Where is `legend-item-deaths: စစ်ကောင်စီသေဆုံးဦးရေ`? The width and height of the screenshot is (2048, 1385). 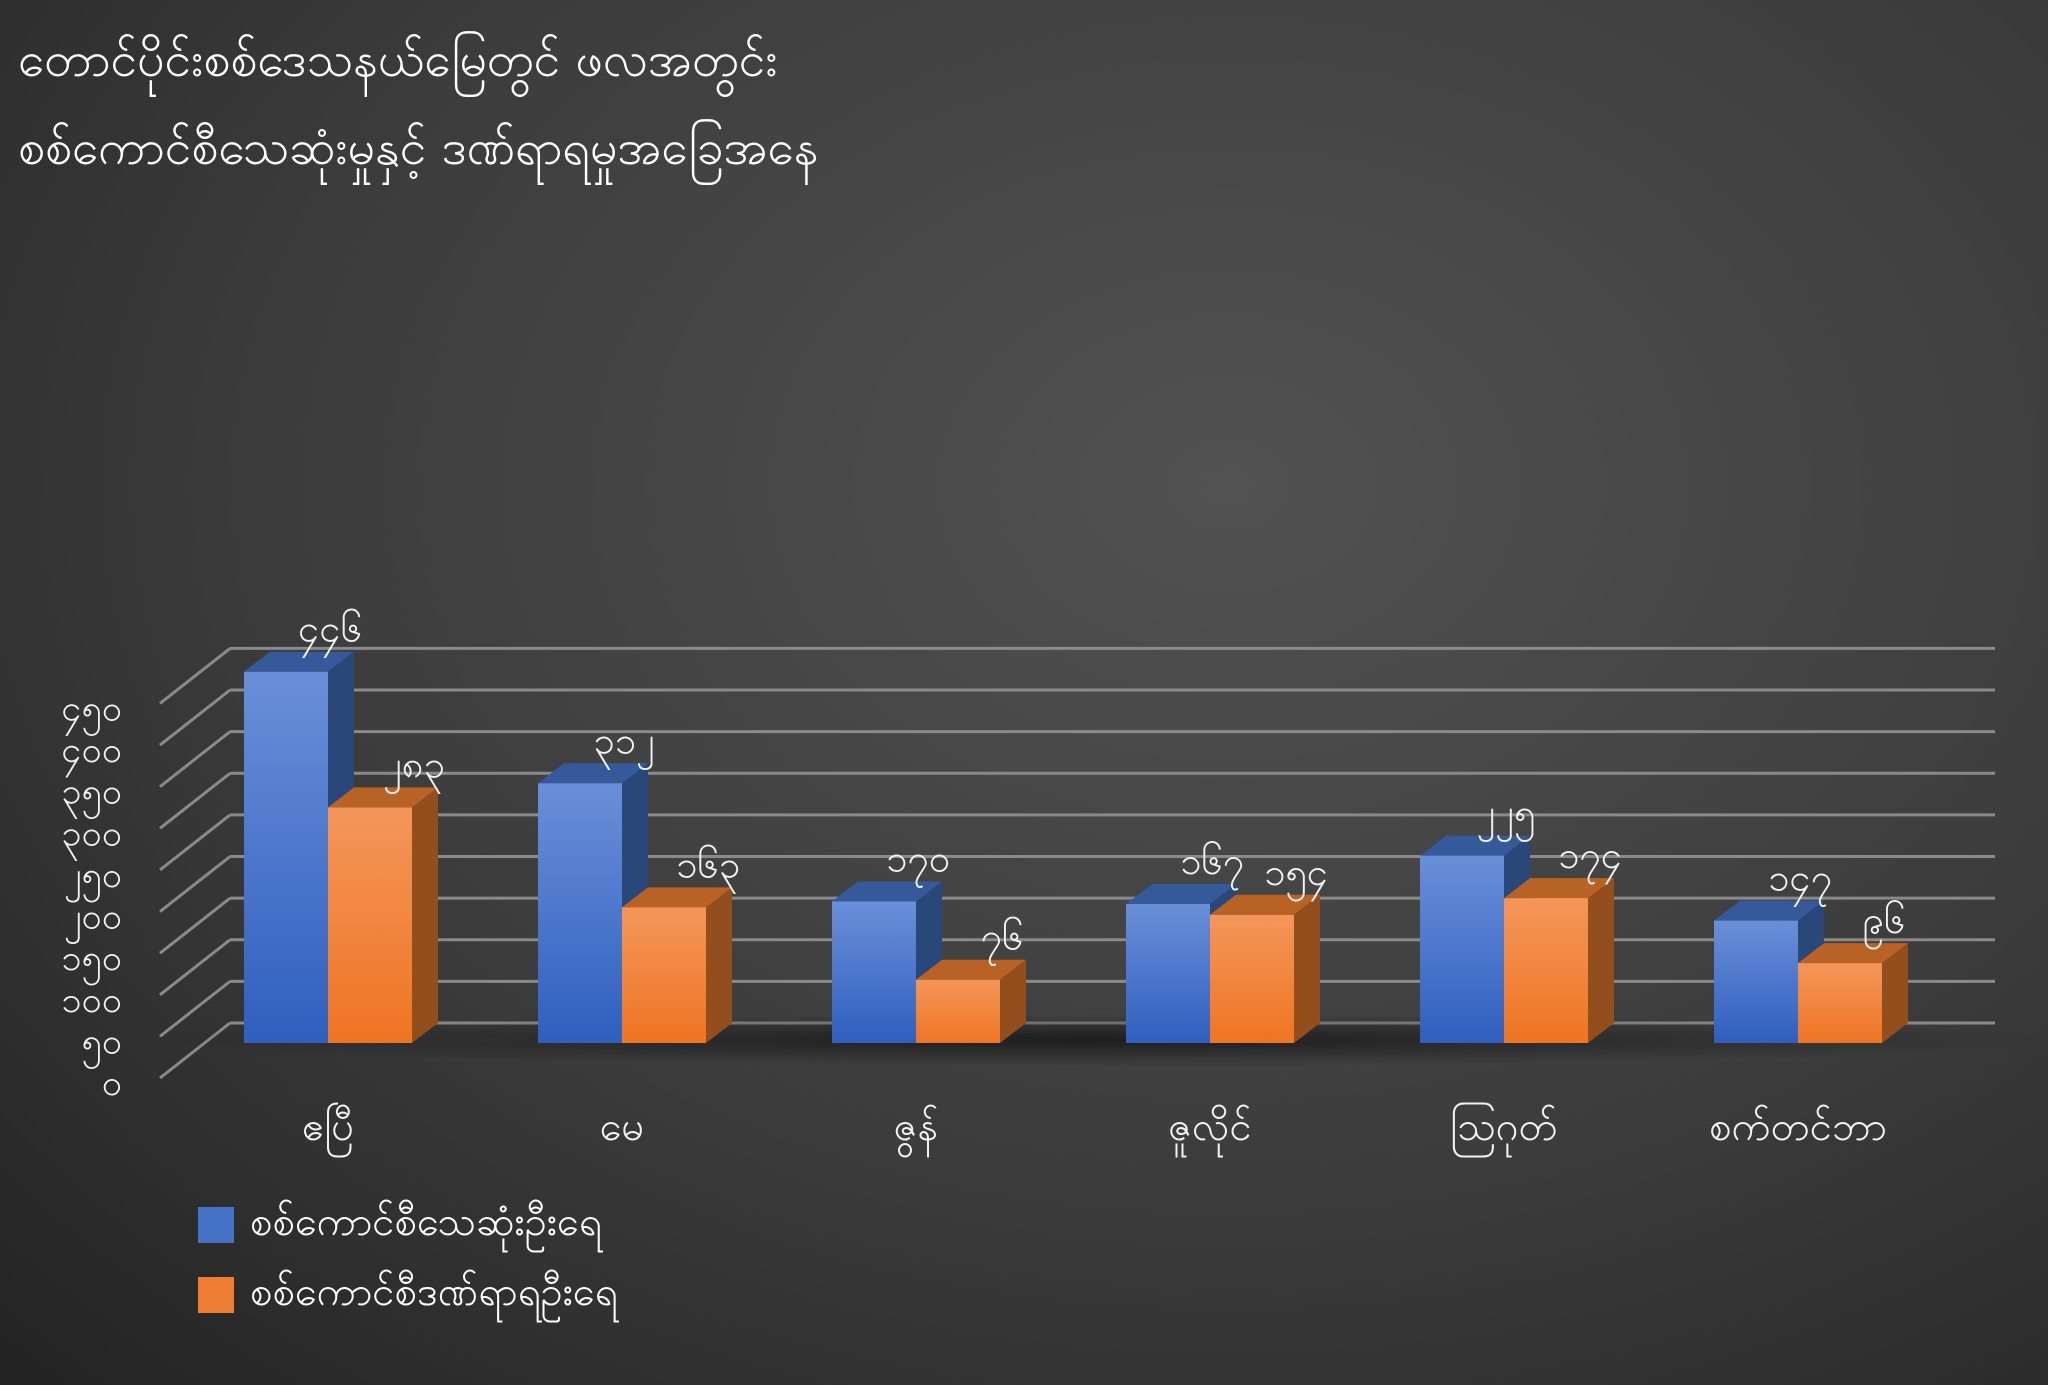 legend-item-deaths: စစ်ကောင်စီသေဆုံးဦးရေ is located at coordinates (408, 1225).